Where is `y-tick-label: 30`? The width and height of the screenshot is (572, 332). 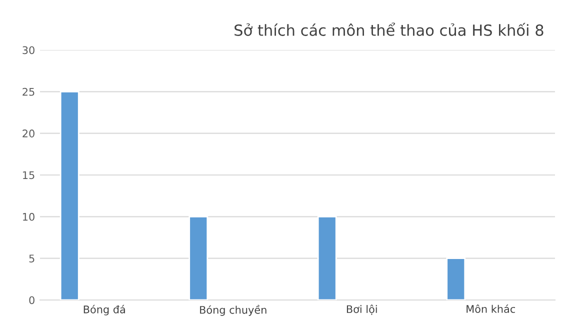
y-tick-label: 30 is located at coordinates (28, 50).